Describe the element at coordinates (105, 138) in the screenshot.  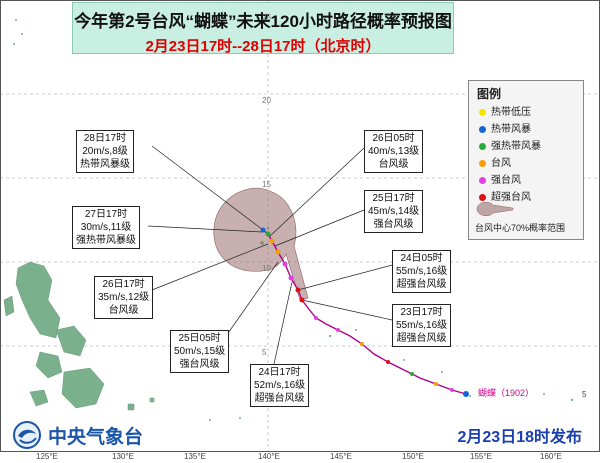
I see `callout-time: 28日17时` at that location.